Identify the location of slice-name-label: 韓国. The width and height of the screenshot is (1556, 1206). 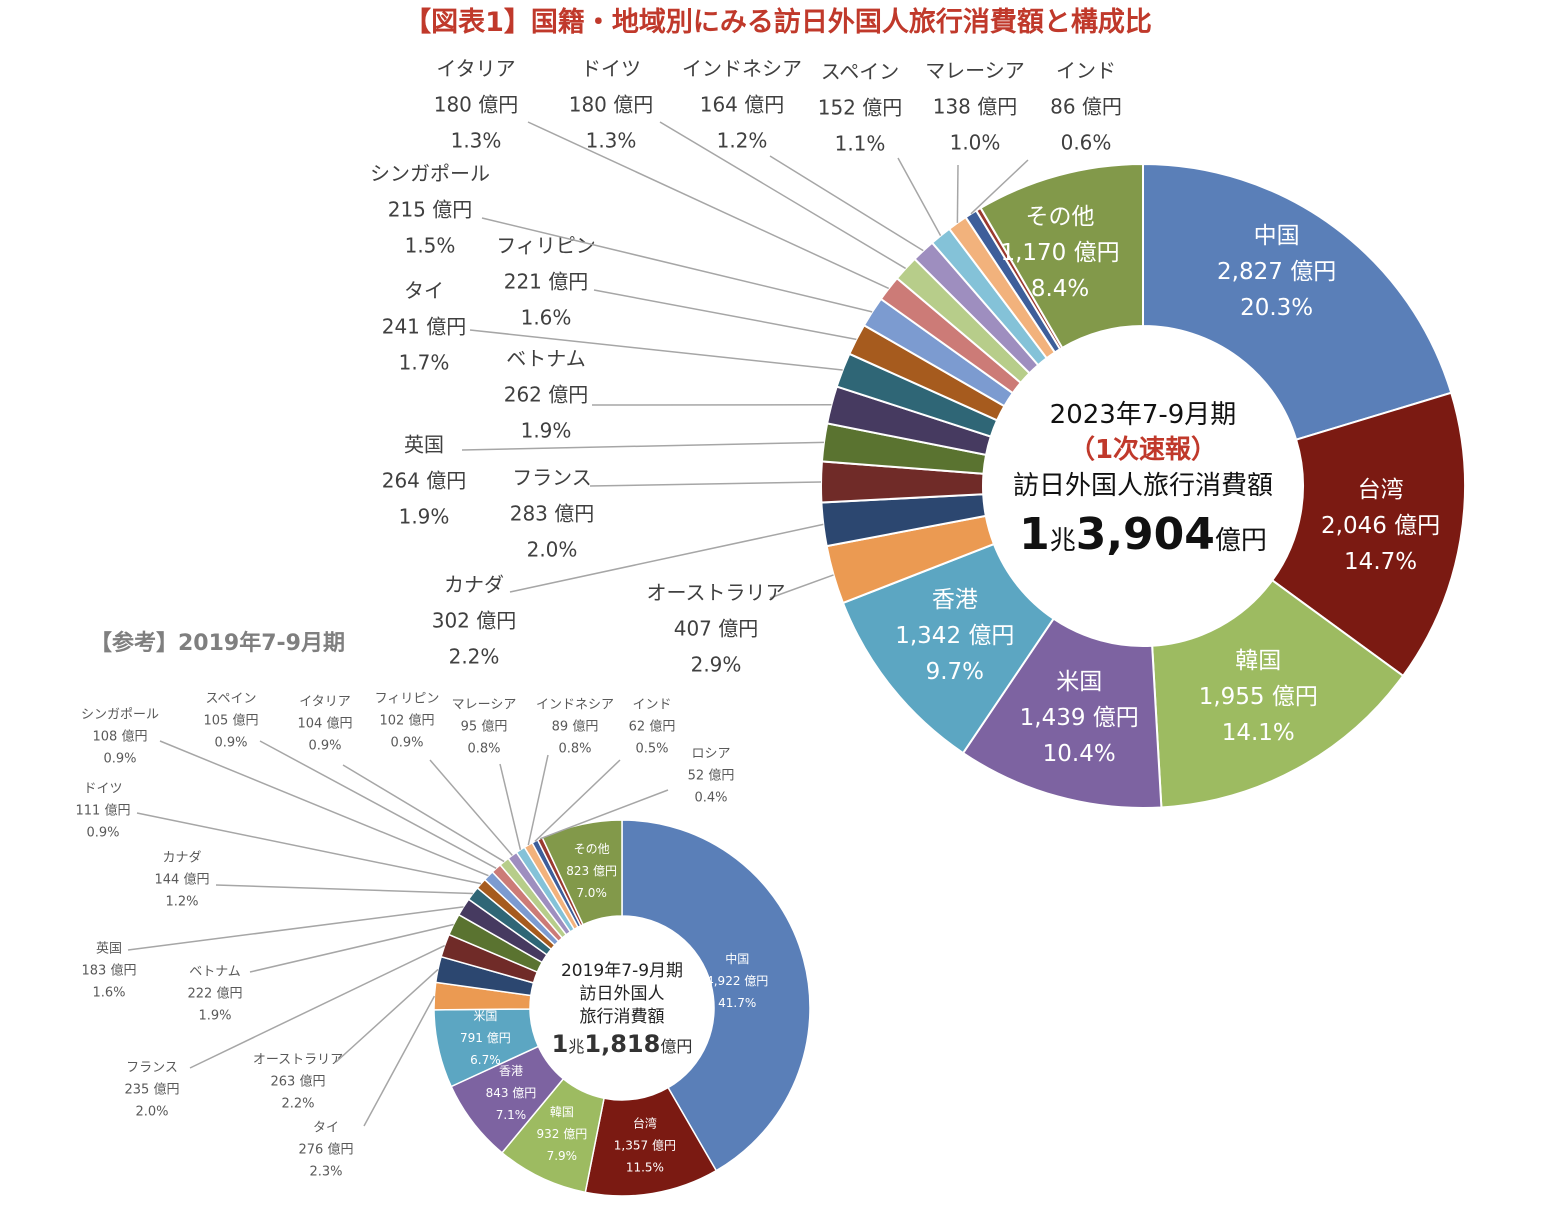
(1258, 661).